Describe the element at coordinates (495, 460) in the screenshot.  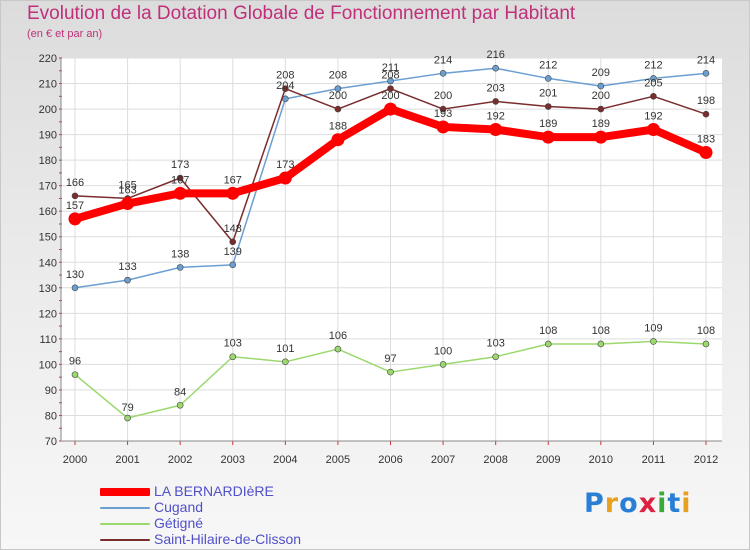
I see `x-tick-label: 2008` at that location.